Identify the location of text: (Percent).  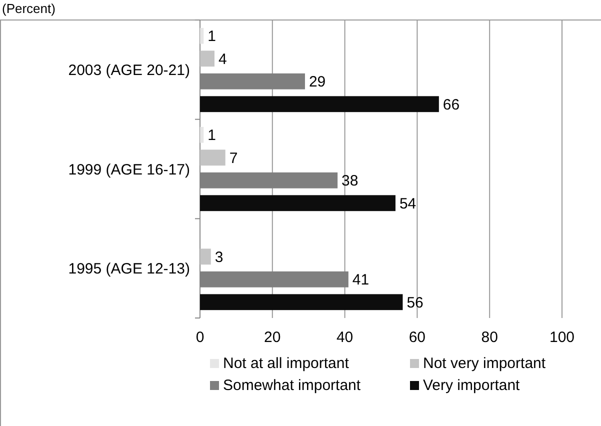
(29, 8).